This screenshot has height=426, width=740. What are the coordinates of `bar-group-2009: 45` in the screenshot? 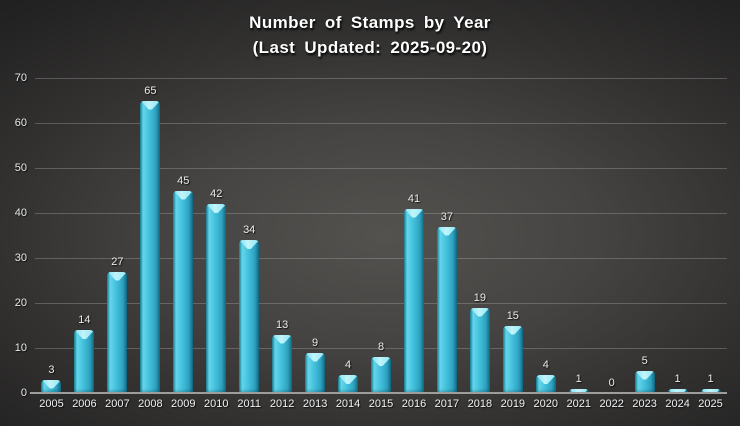 It's located at (183, 235).